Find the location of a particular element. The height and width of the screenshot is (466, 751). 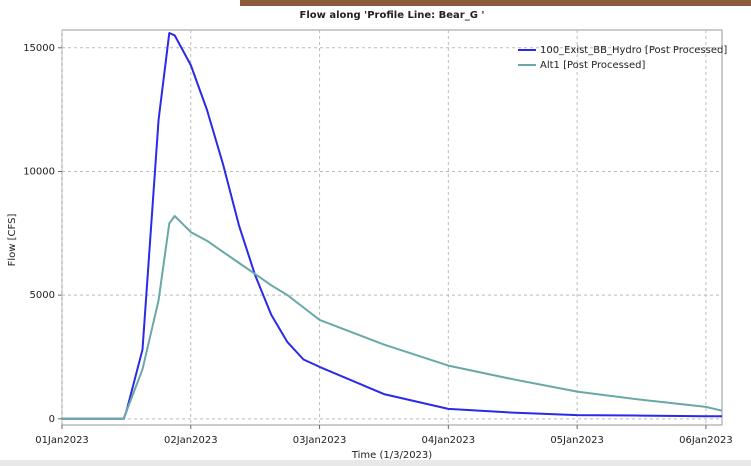

y-tick-label: 5000 is located at coordinates (42, 295).